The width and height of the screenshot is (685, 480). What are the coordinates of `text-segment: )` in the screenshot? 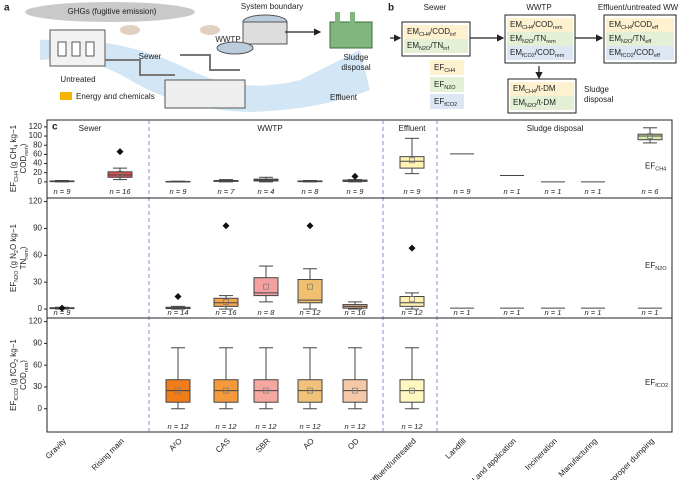 It's located at (23, 361).